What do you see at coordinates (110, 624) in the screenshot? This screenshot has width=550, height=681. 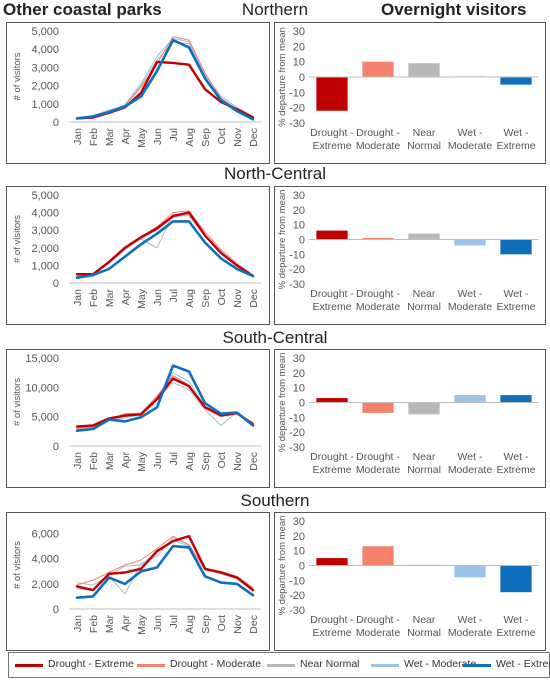 I see `x-tick-label: Mar` at bounding box center [110, 624].